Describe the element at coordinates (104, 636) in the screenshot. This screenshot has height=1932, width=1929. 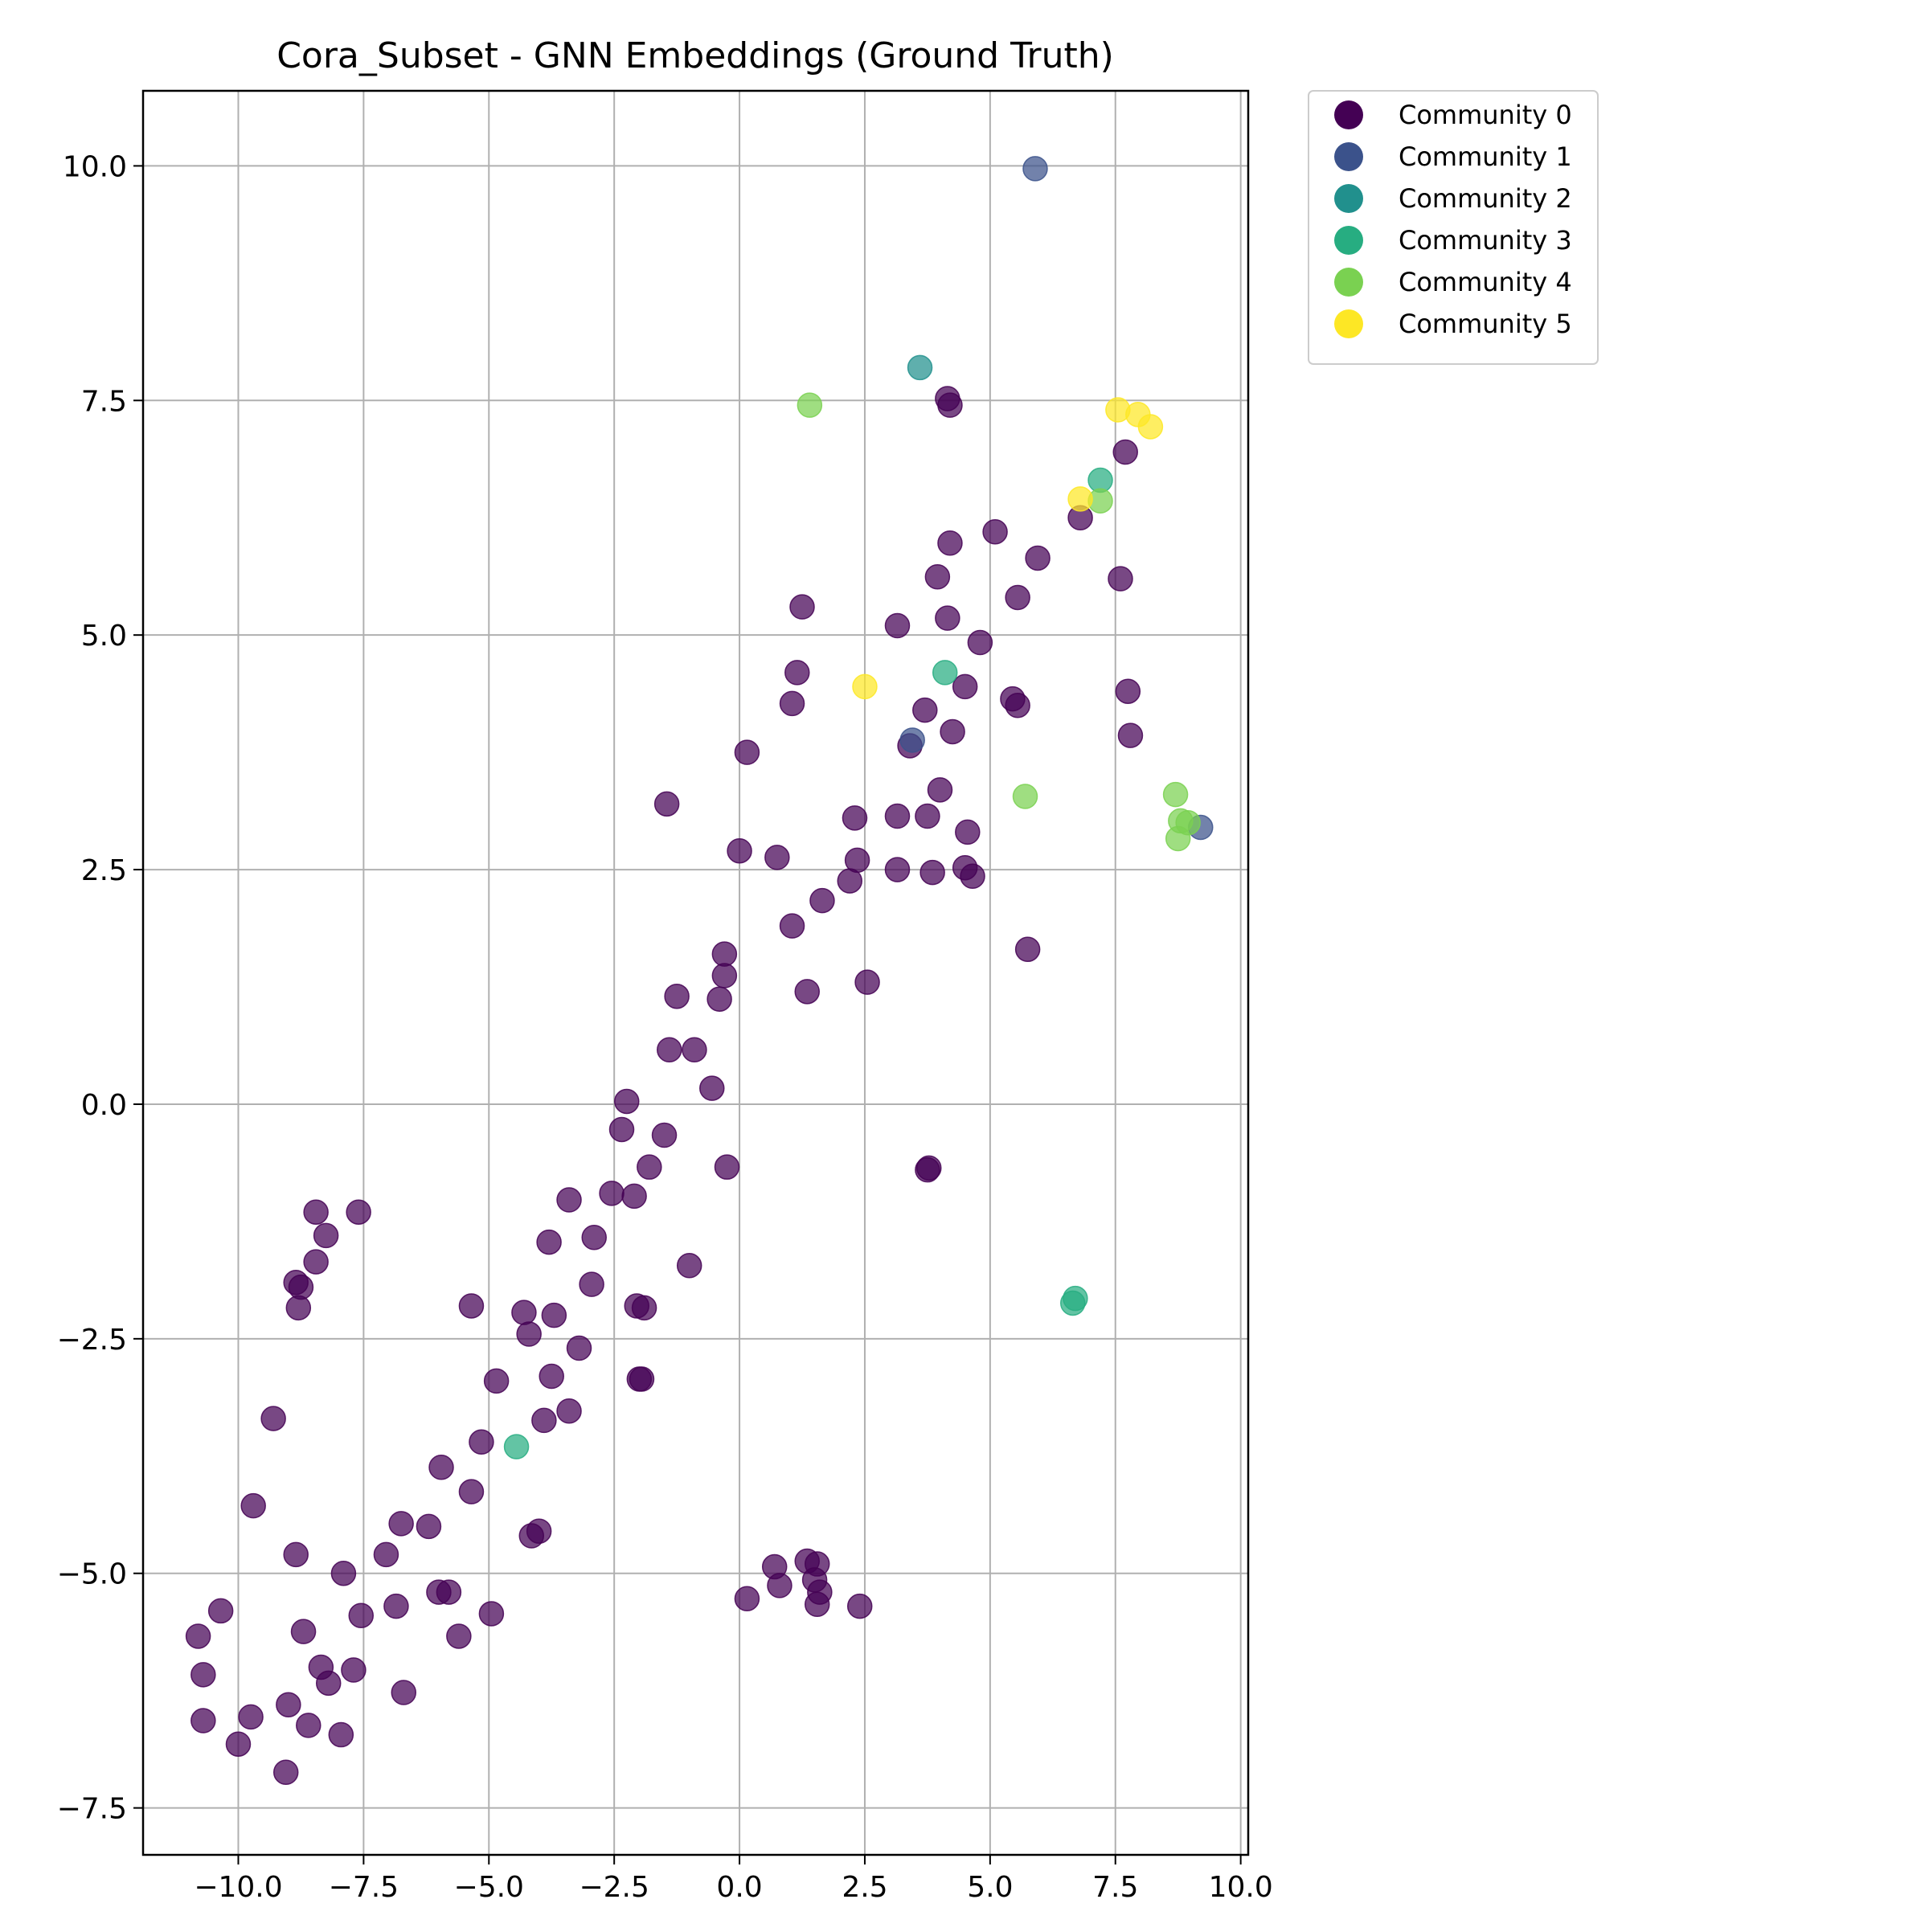
I see `y-tick-label: 5.0` at that location.